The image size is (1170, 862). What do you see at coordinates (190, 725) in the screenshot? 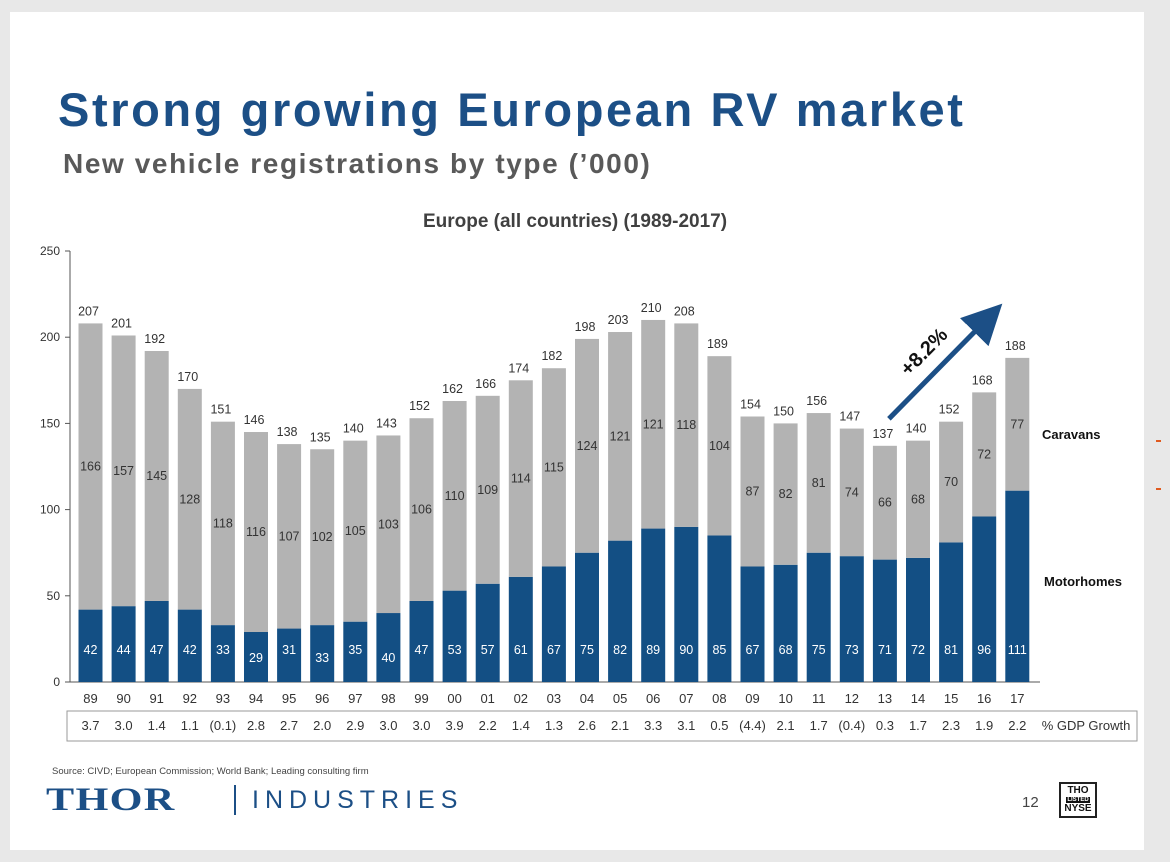
I see `gdp-growth-value: 1.1` at bounding box center [190, 725].